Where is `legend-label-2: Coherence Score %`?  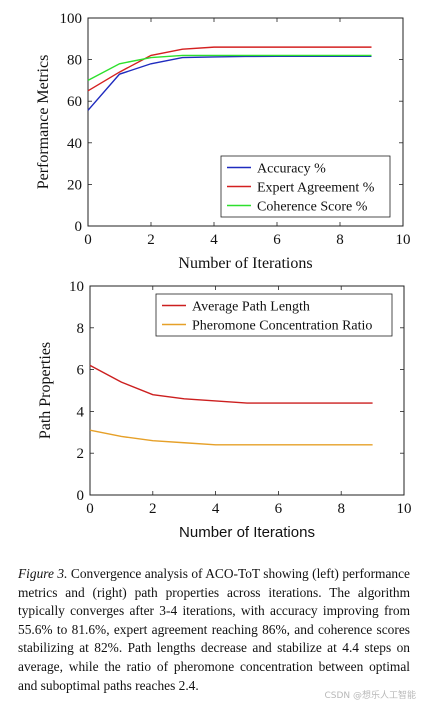
legend-label-2: Coherence Score % is located at coordinates (312, 207).